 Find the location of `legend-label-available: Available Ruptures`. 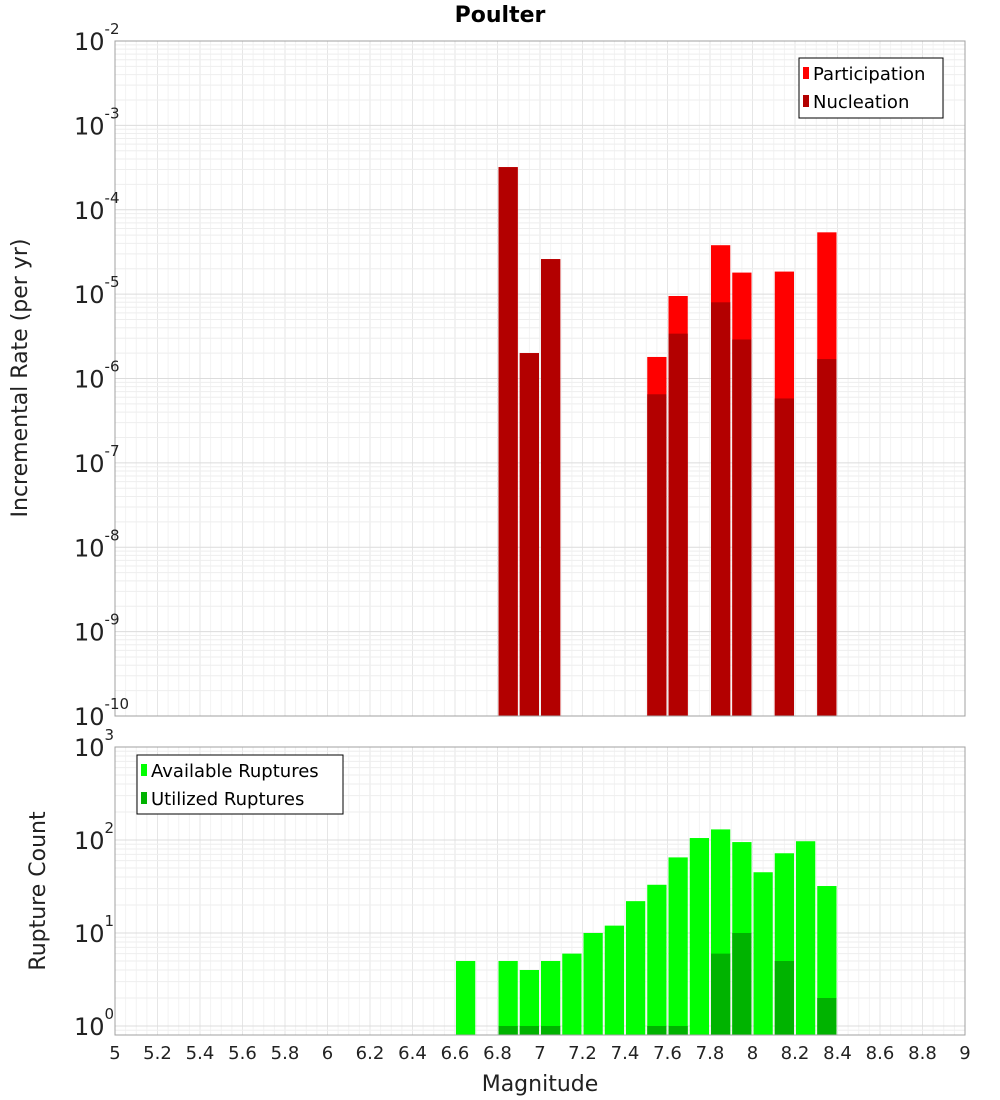

legend-label-available: Available Ruptures is located at coordinates (235, 771).